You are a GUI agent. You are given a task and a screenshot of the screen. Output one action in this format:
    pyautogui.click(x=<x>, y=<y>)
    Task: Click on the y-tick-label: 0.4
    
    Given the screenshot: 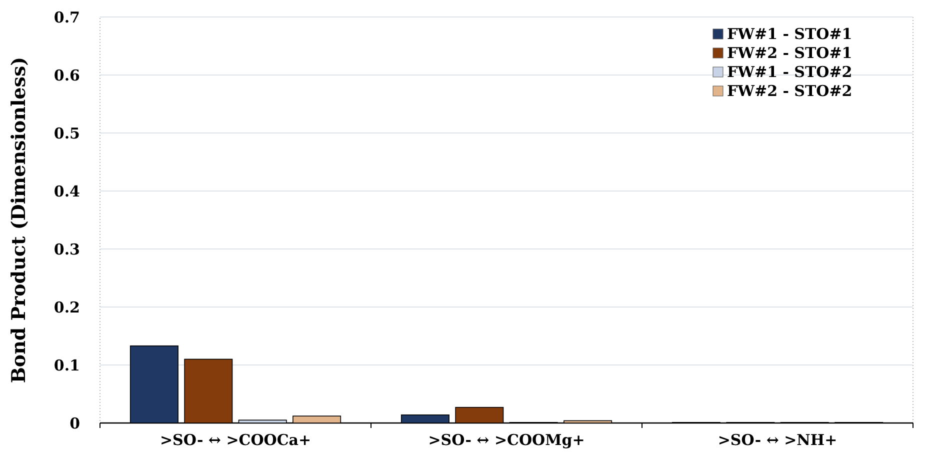 What is the action you would take?
    pyautogui.click(x=67, y=191)
    